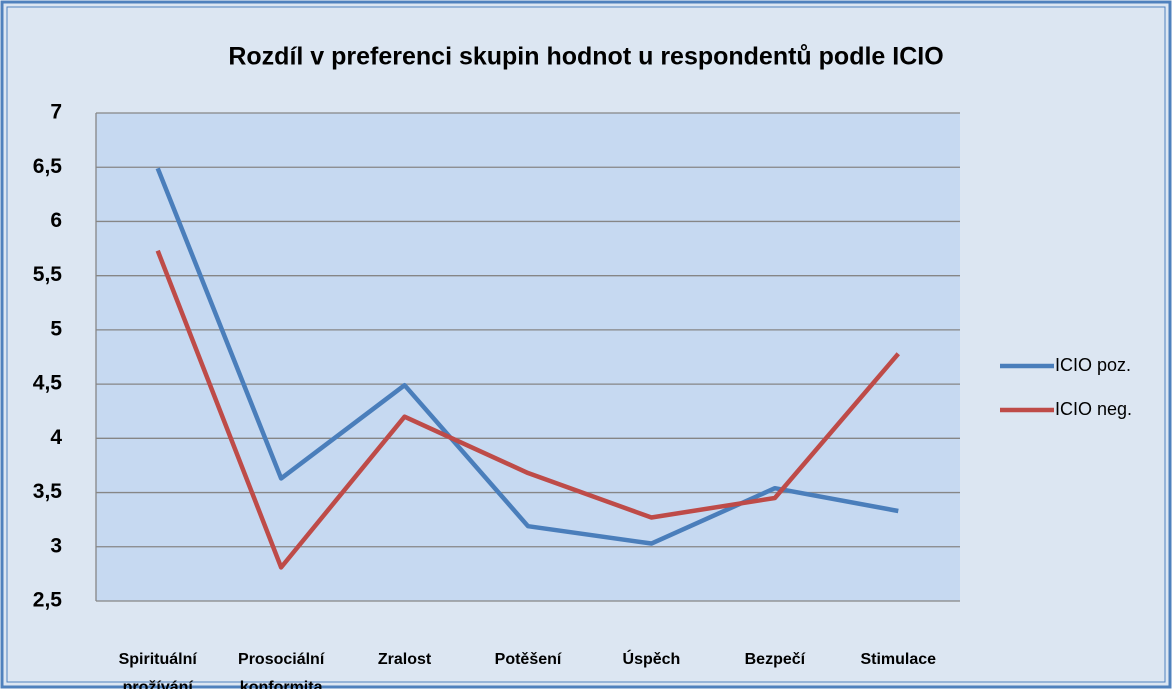  What do you see at coordinates (48, 383) in the screenshot?
I see `y-tick-label: 4,5` at bounding box center [48, 383].